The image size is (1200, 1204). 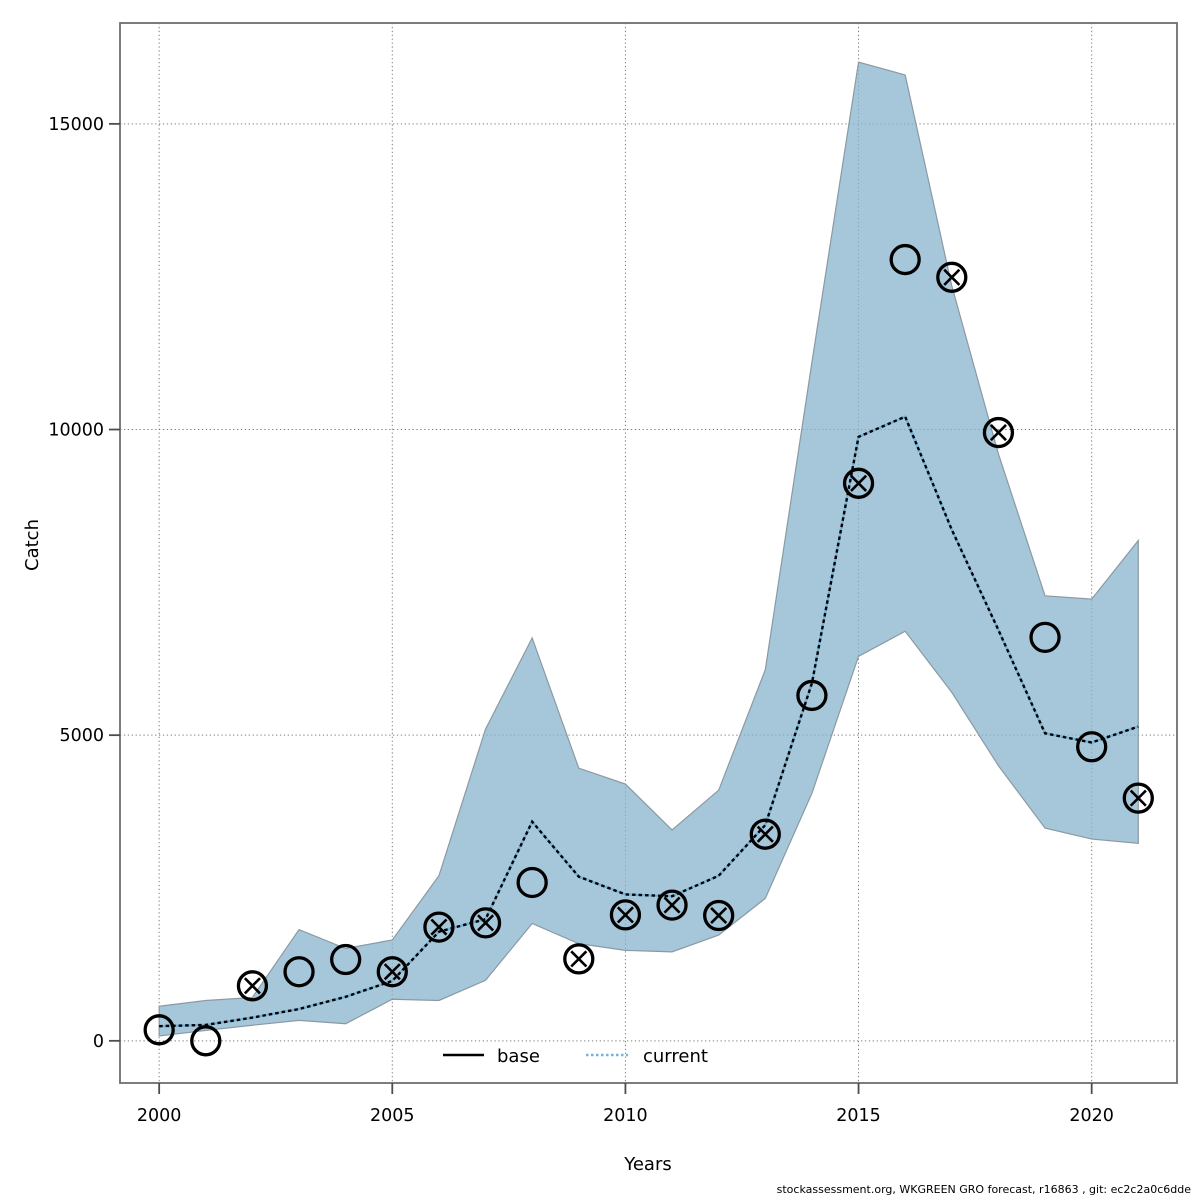 I want to click on current-marker-2013, so click(x=765, y=834).